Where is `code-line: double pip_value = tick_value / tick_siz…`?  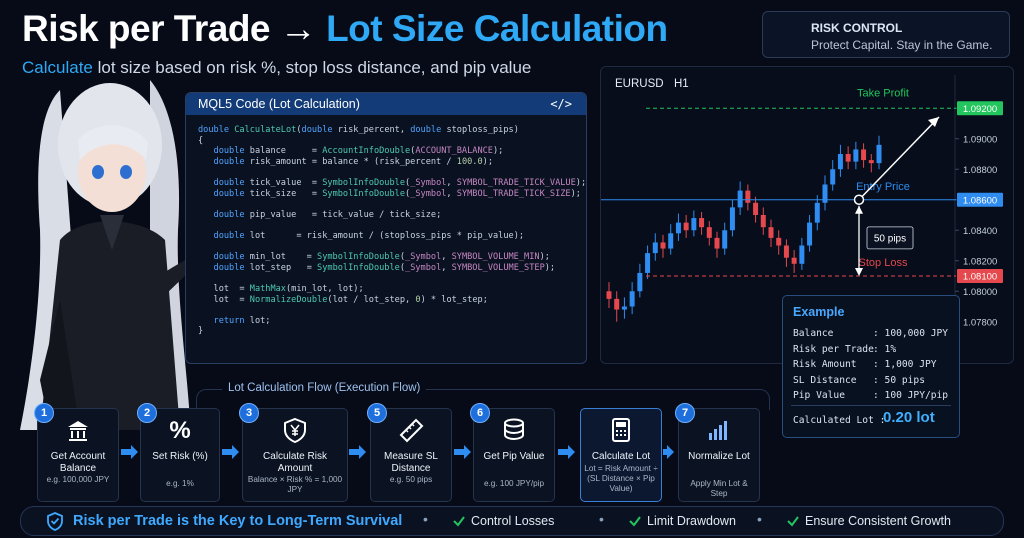
code-line: double pip_value = tick_value / tick_siz… is located at coordinates (327, 214).